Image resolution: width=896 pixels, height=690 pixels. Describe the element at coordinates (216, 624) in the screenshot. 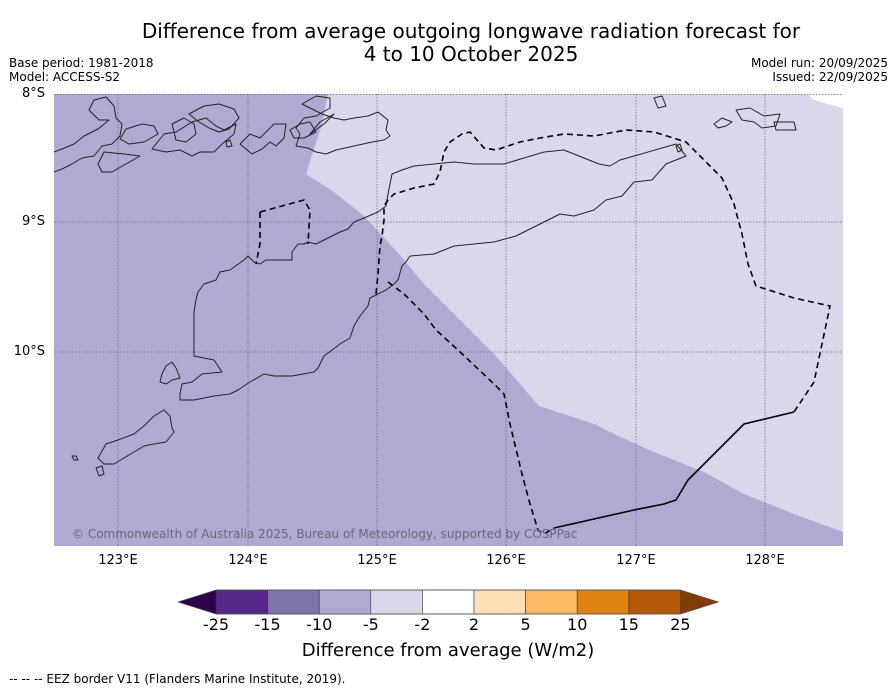

I see `colorbar-tick-label: -25` at that location.